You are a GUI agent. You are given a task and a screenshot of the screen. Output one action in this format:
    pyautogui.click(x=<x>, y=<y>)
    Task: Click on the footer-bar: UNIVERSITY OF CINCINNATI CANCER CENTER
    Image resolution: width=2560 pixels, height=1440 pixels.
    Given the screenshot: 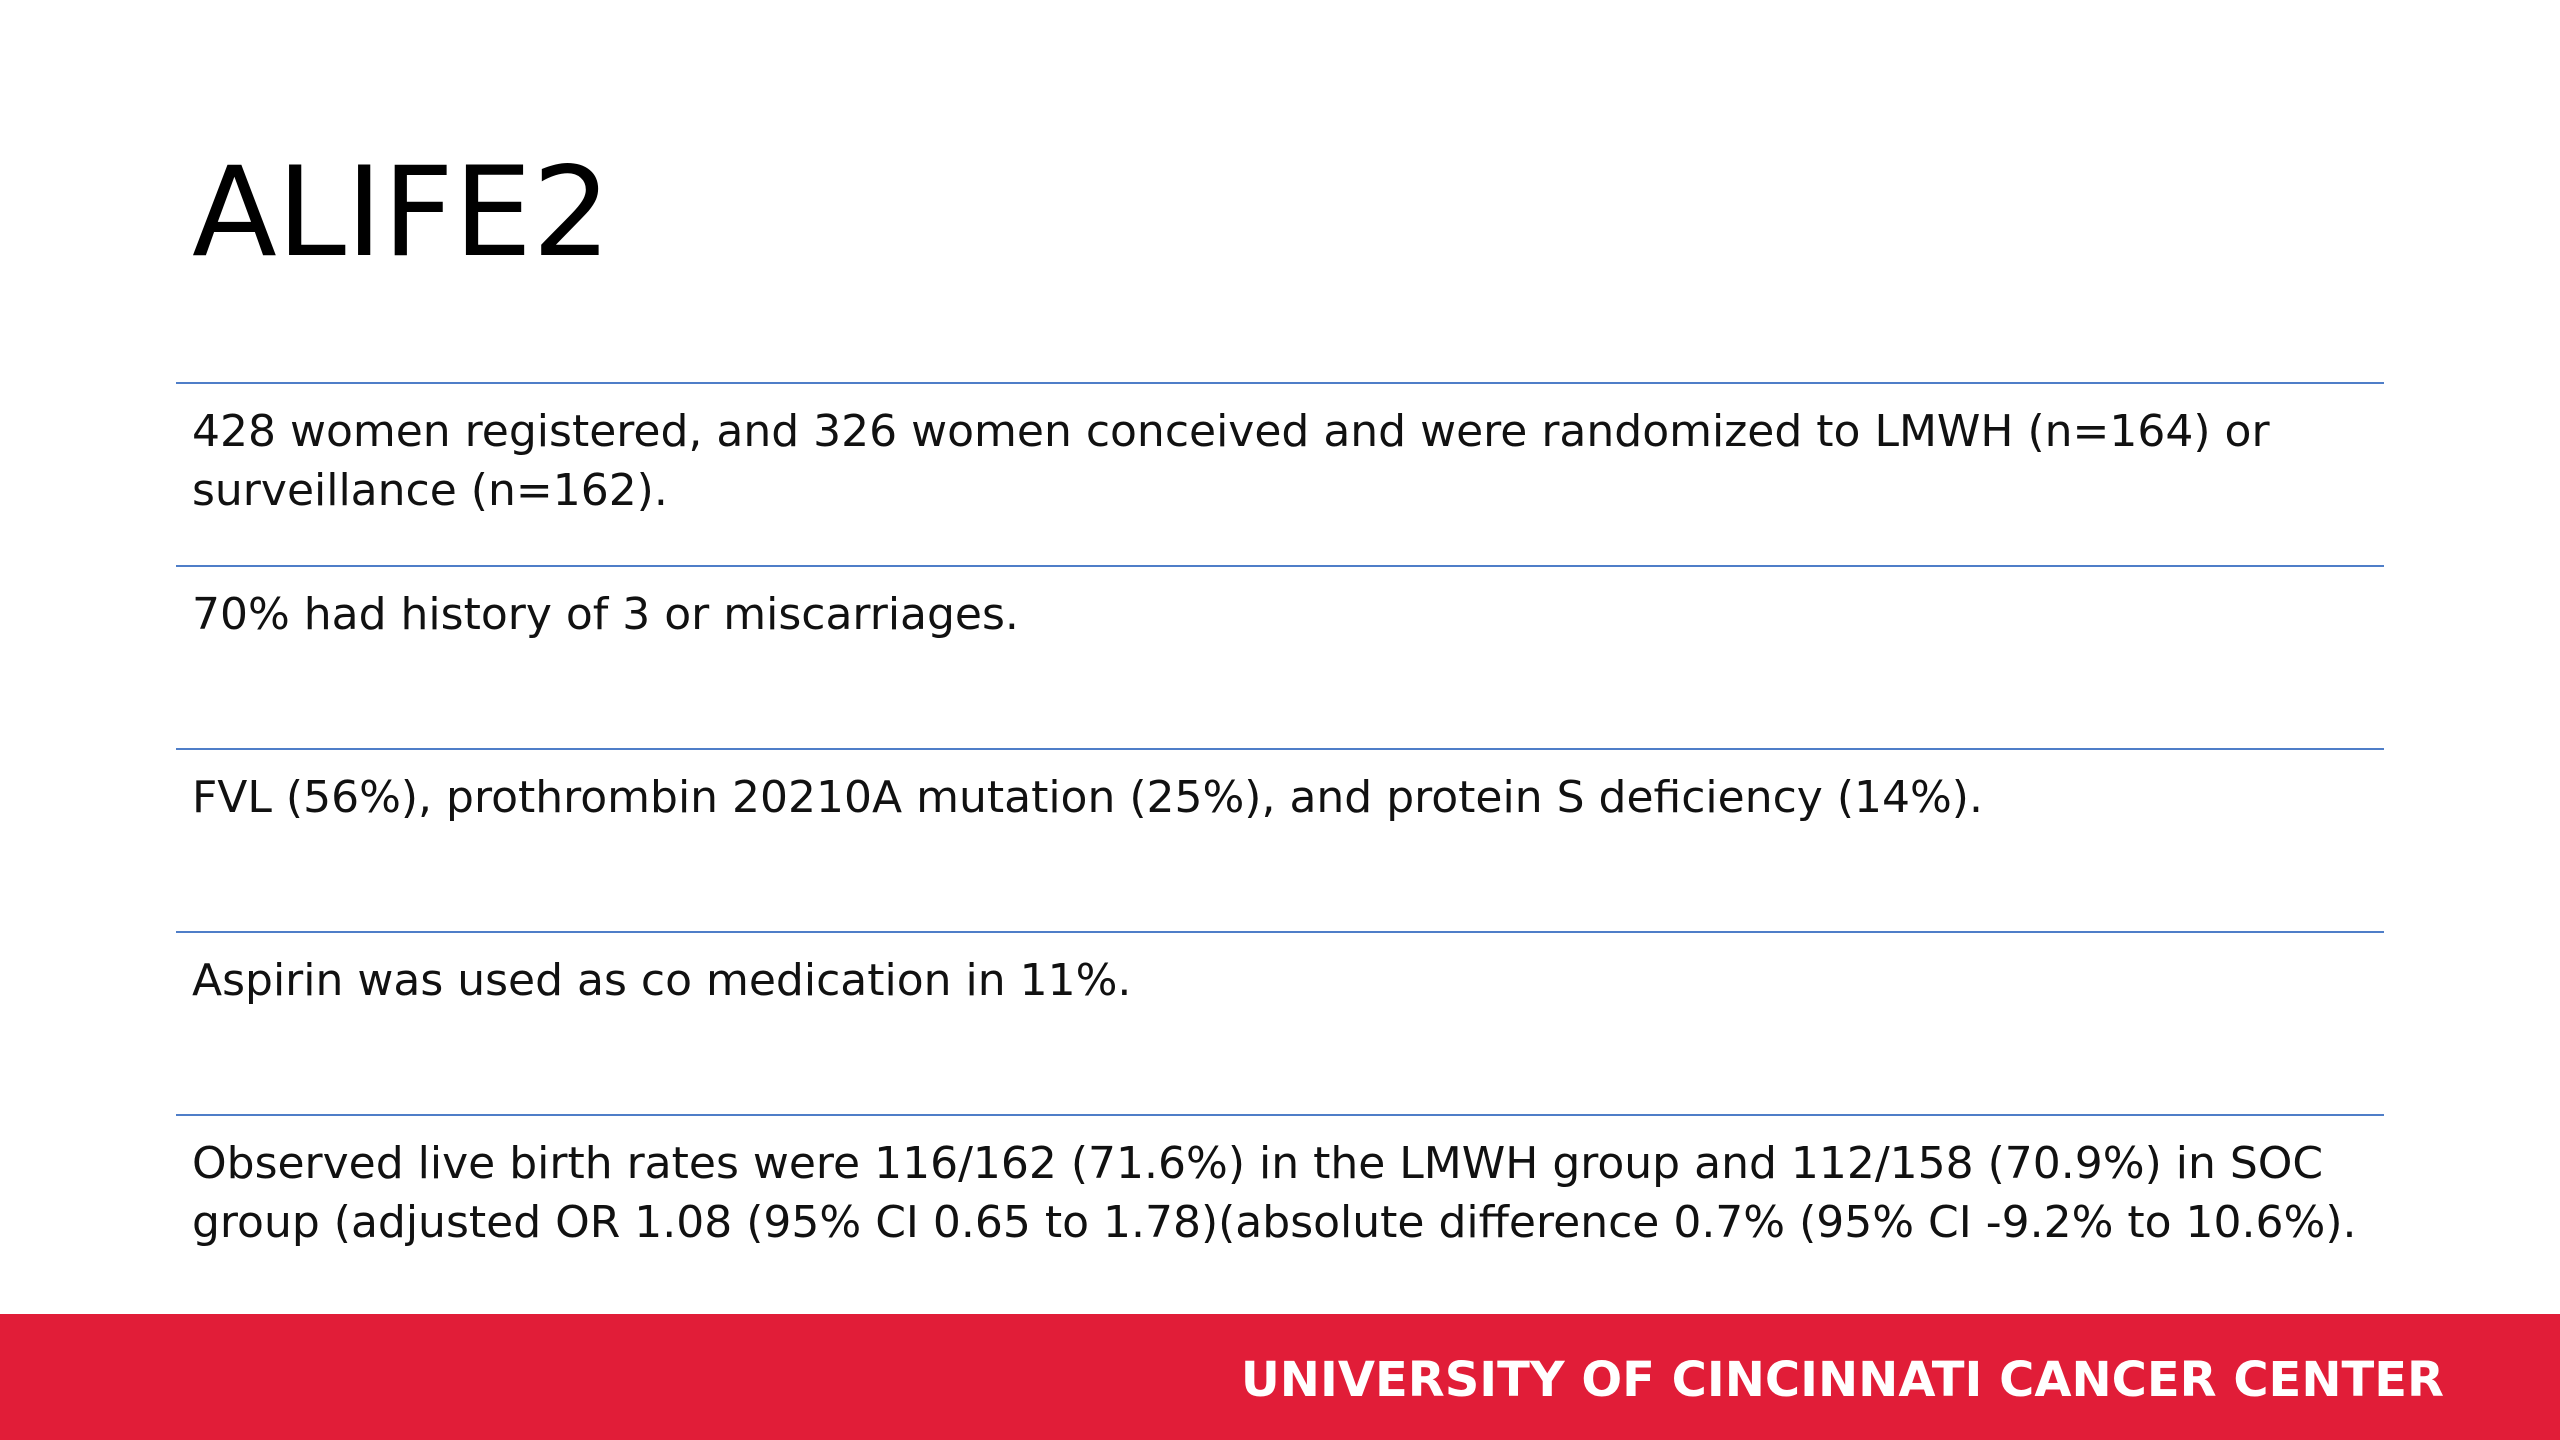 What is the action you would take?
    pyautogui.click(x=1280, y=1377)
    